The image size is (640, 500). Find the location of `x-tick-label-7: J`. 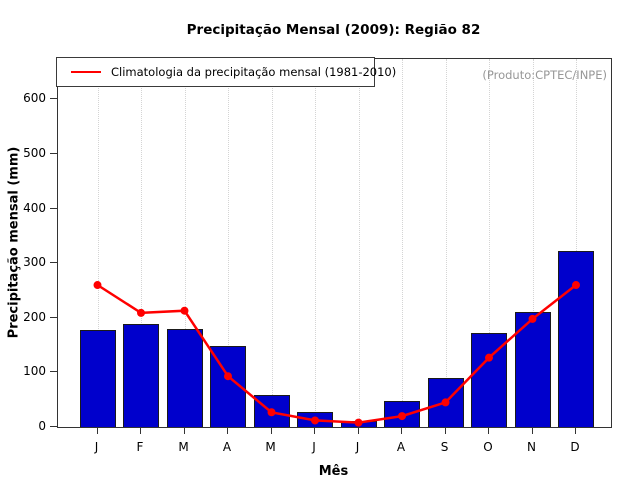

x-tick-label-7: J is located at coordinates (357, 447).